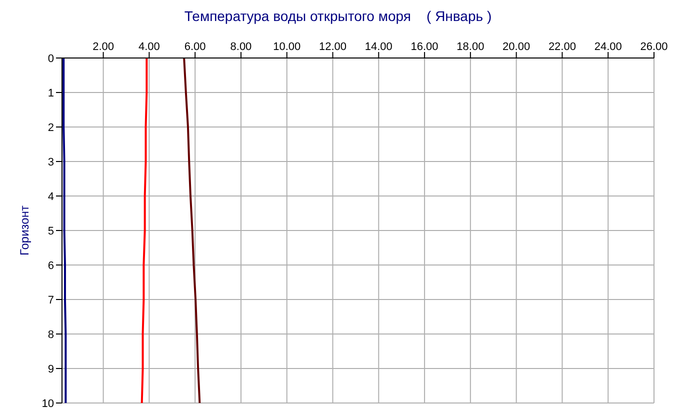 The image size is (675, 419). I want to click on x-tick-label: 8.00, so click(241, 47).